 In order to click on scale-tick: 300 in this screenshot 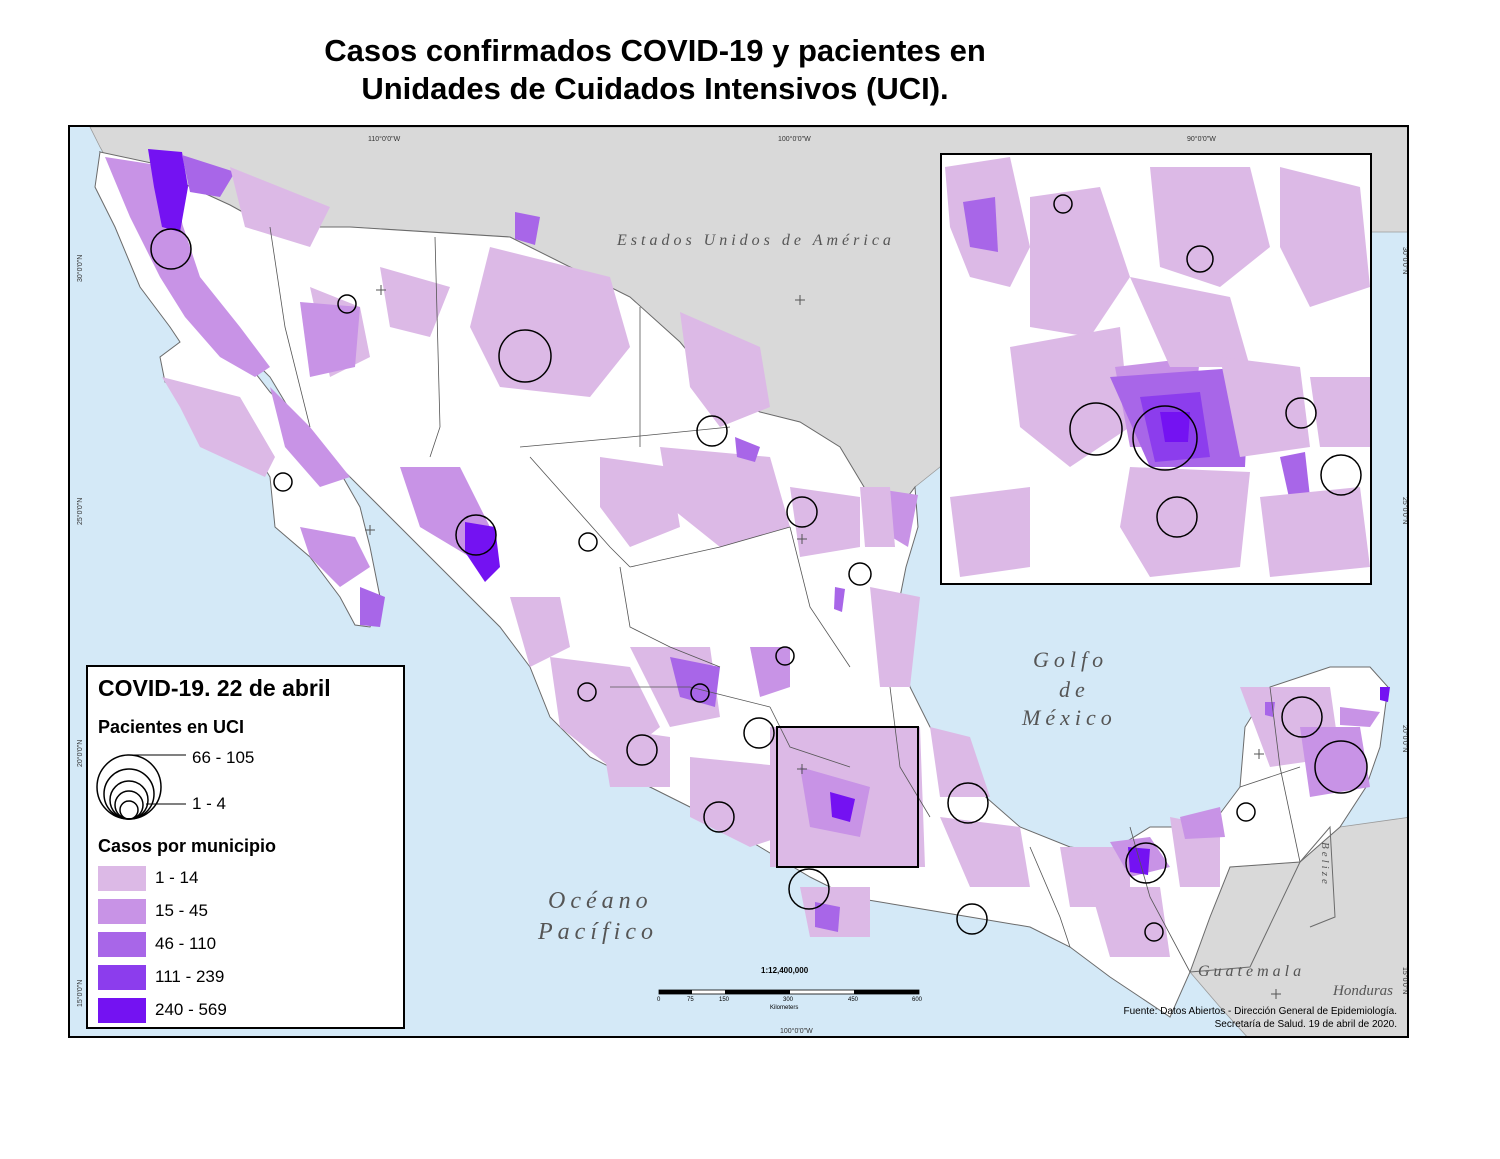, I will do `click(788, 1000)`.